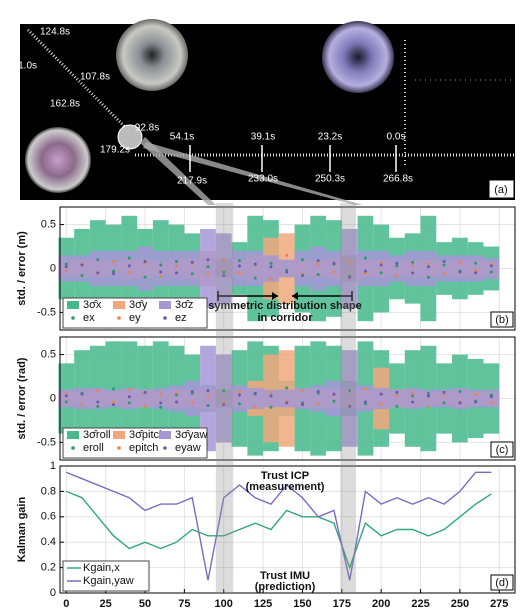  Describe the element at coordinates (263, 604) in the screenshot. I see `x-tick-label: 125` at that location.